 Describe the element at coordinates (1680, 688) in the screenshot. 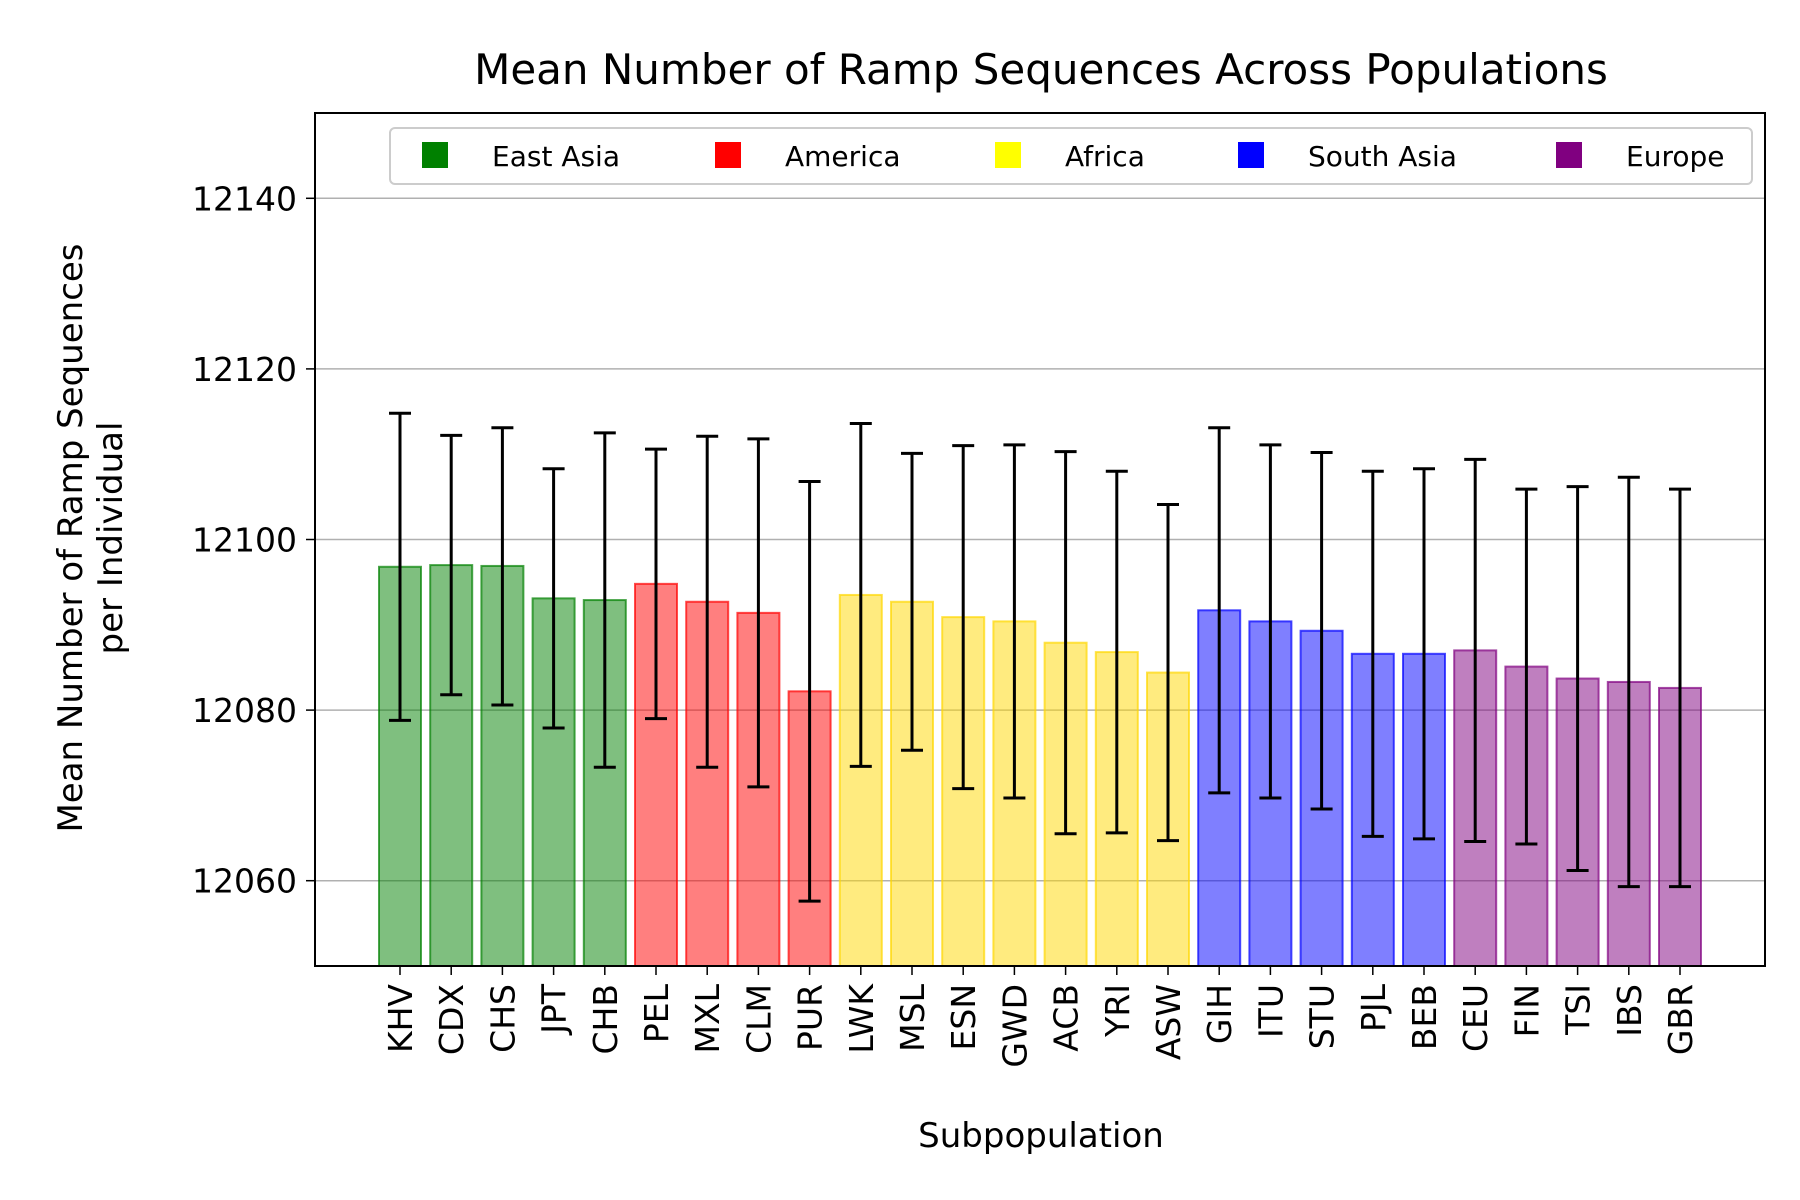

I see `error-bar-gbr` at that location.